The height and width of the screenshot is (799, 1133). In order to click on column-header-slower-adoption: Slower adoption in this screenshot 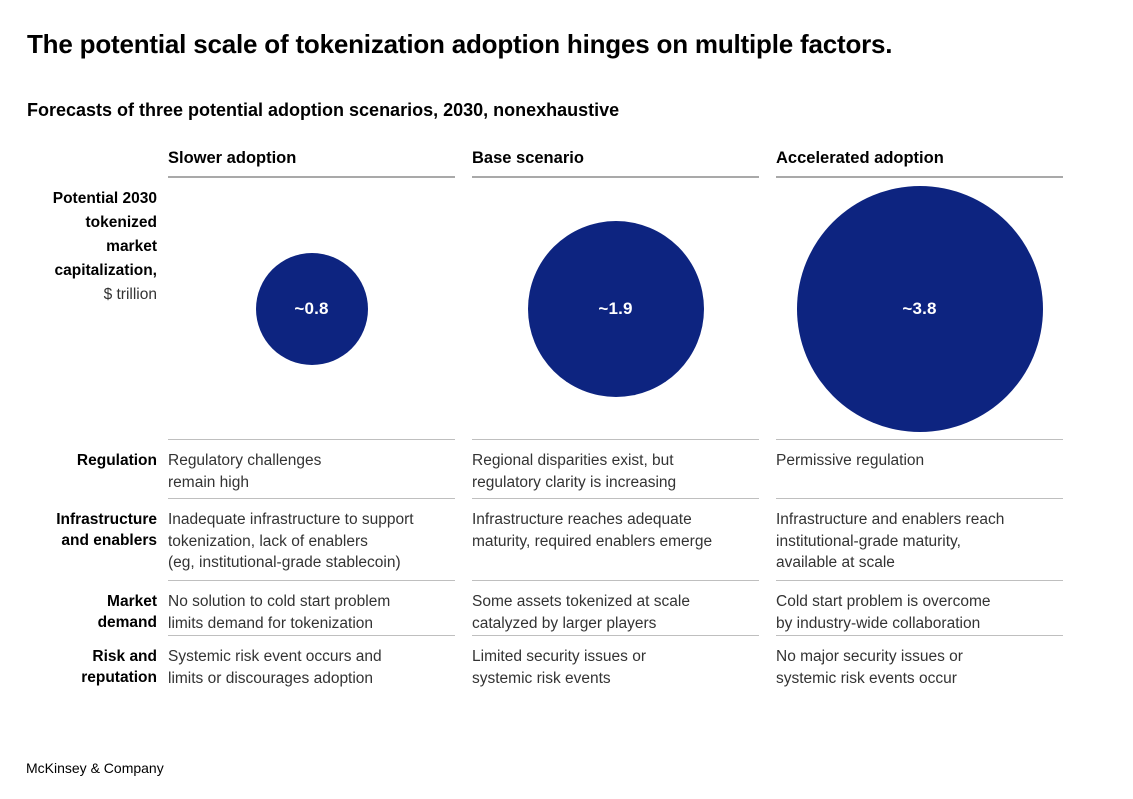, I will do `click(311, 163)`.